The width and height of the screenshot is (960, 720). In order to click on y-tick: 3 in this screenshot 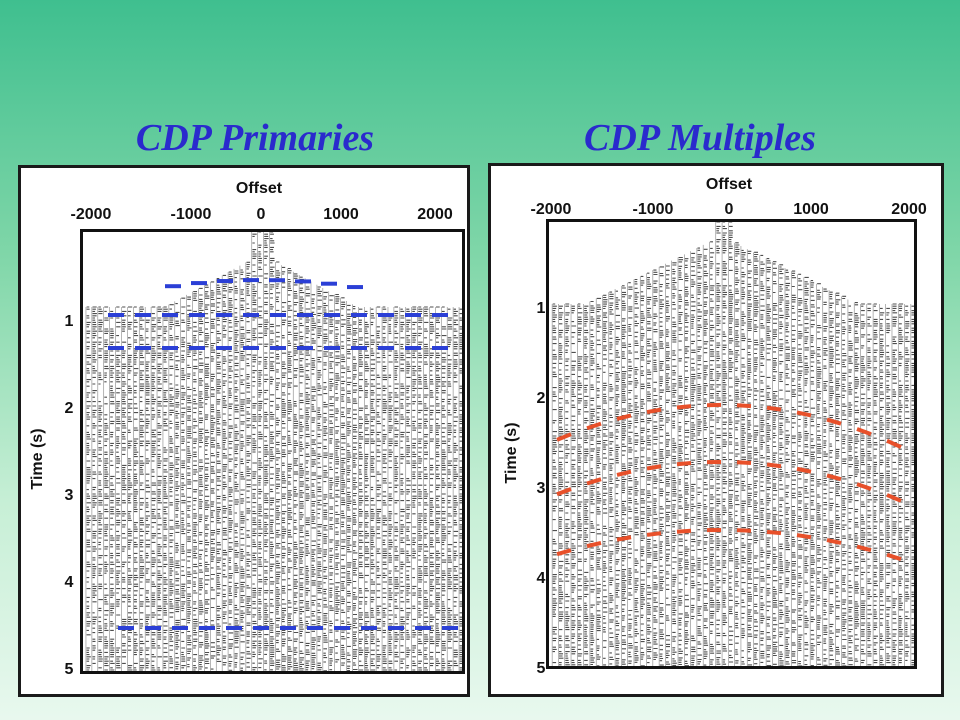, I will do `click(541, 488)`.